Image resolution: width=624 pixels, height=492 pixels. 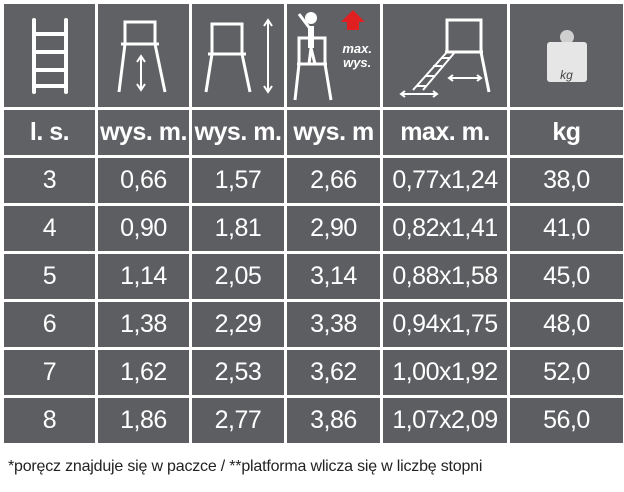 I want to click on table-cell: 3,14, so click(x=333, y=276).